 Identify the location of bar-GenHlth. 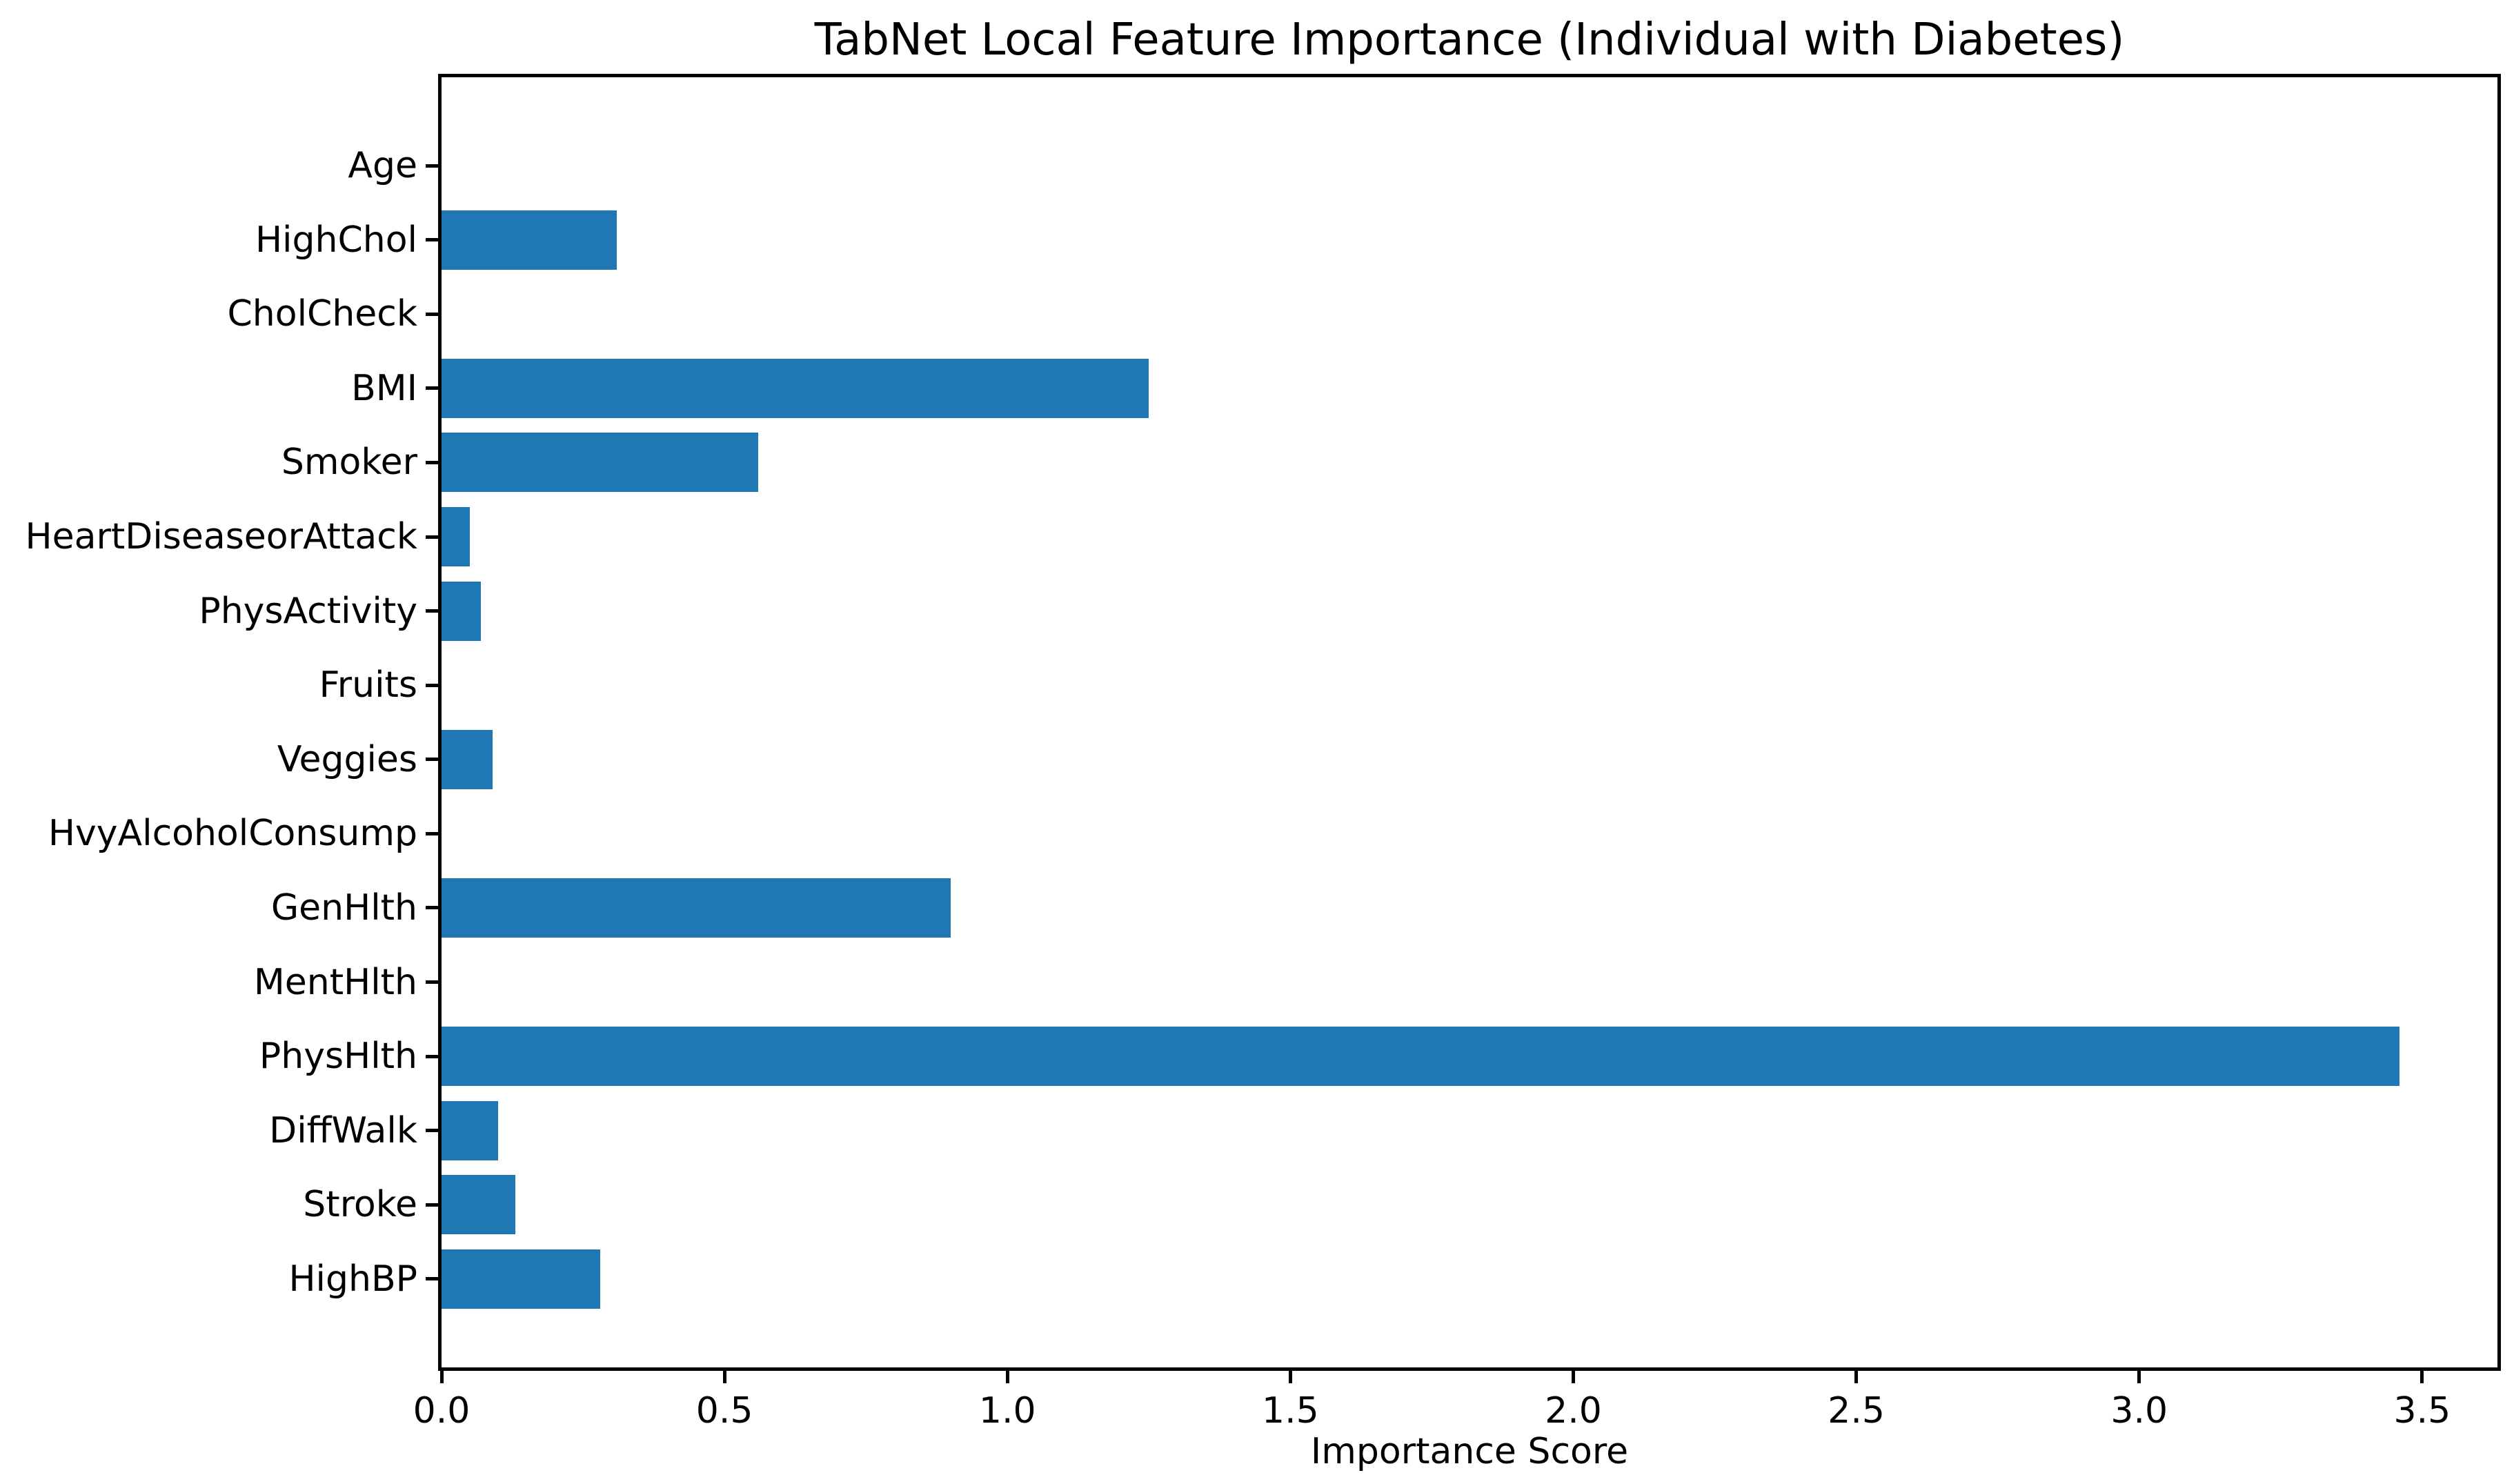
(696, 908).